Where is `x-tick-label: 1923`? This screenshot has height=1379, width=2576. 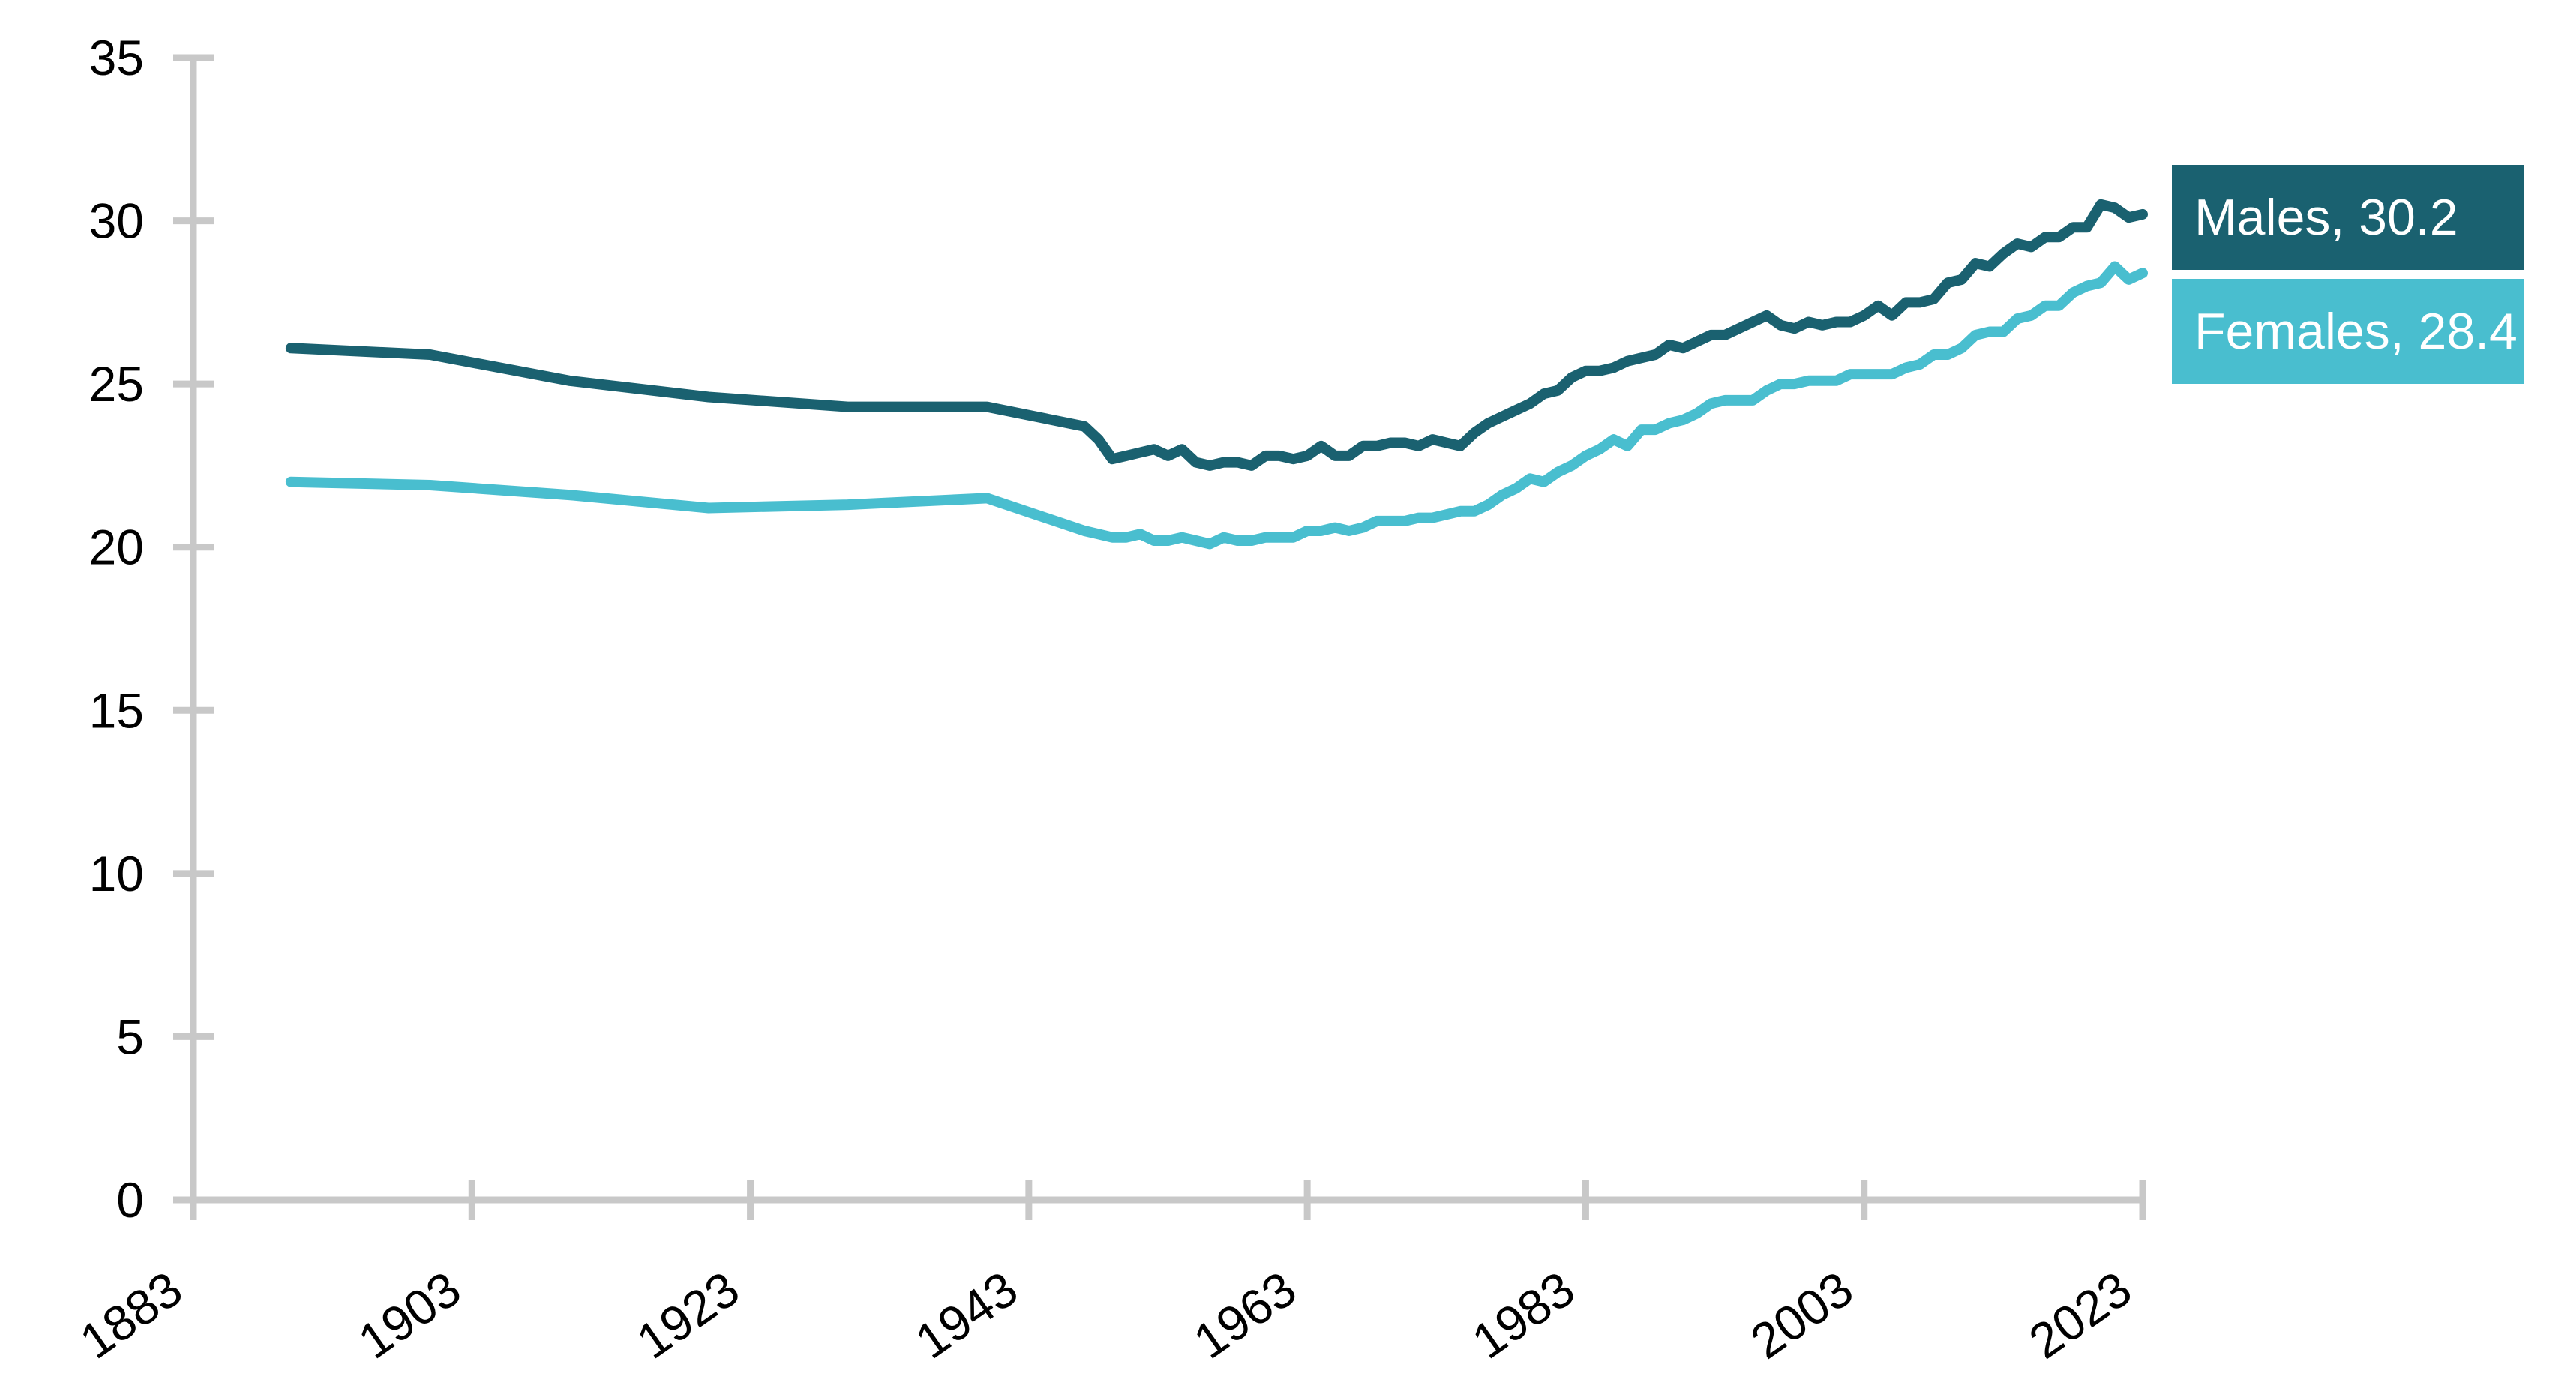 x-tick-label: 1923 is located at coordinates (688, 1315).